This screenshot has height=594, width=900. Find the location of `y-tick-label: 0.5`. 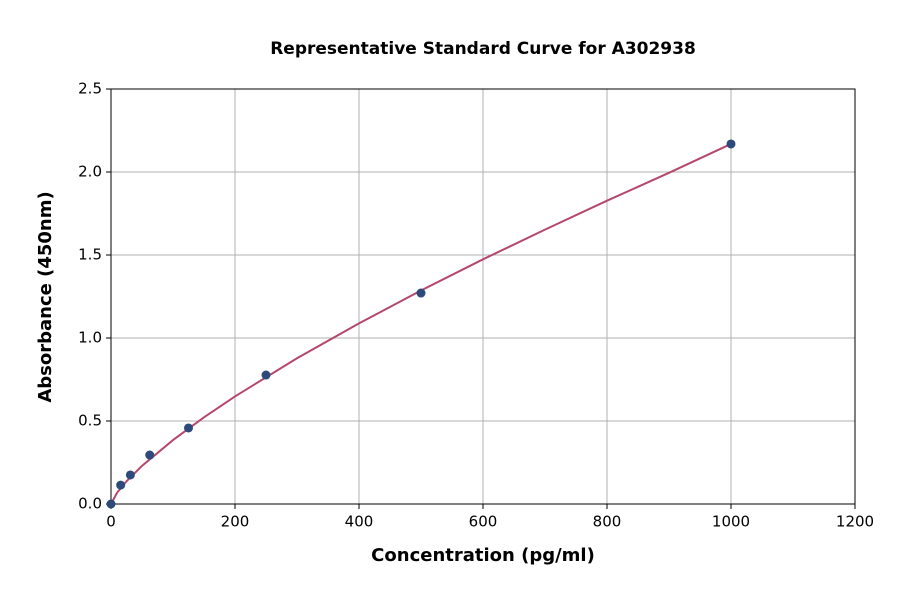

y-tick-label: 0.5 is located at coordinates (90, 421).